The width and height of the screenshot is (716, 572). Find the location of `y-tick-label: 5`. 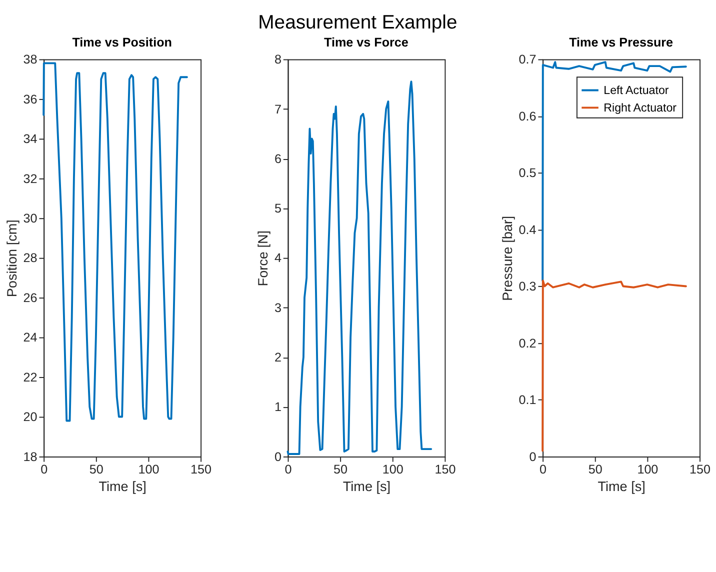

y-tick-label: 5 is located at coordinates (278, 209).